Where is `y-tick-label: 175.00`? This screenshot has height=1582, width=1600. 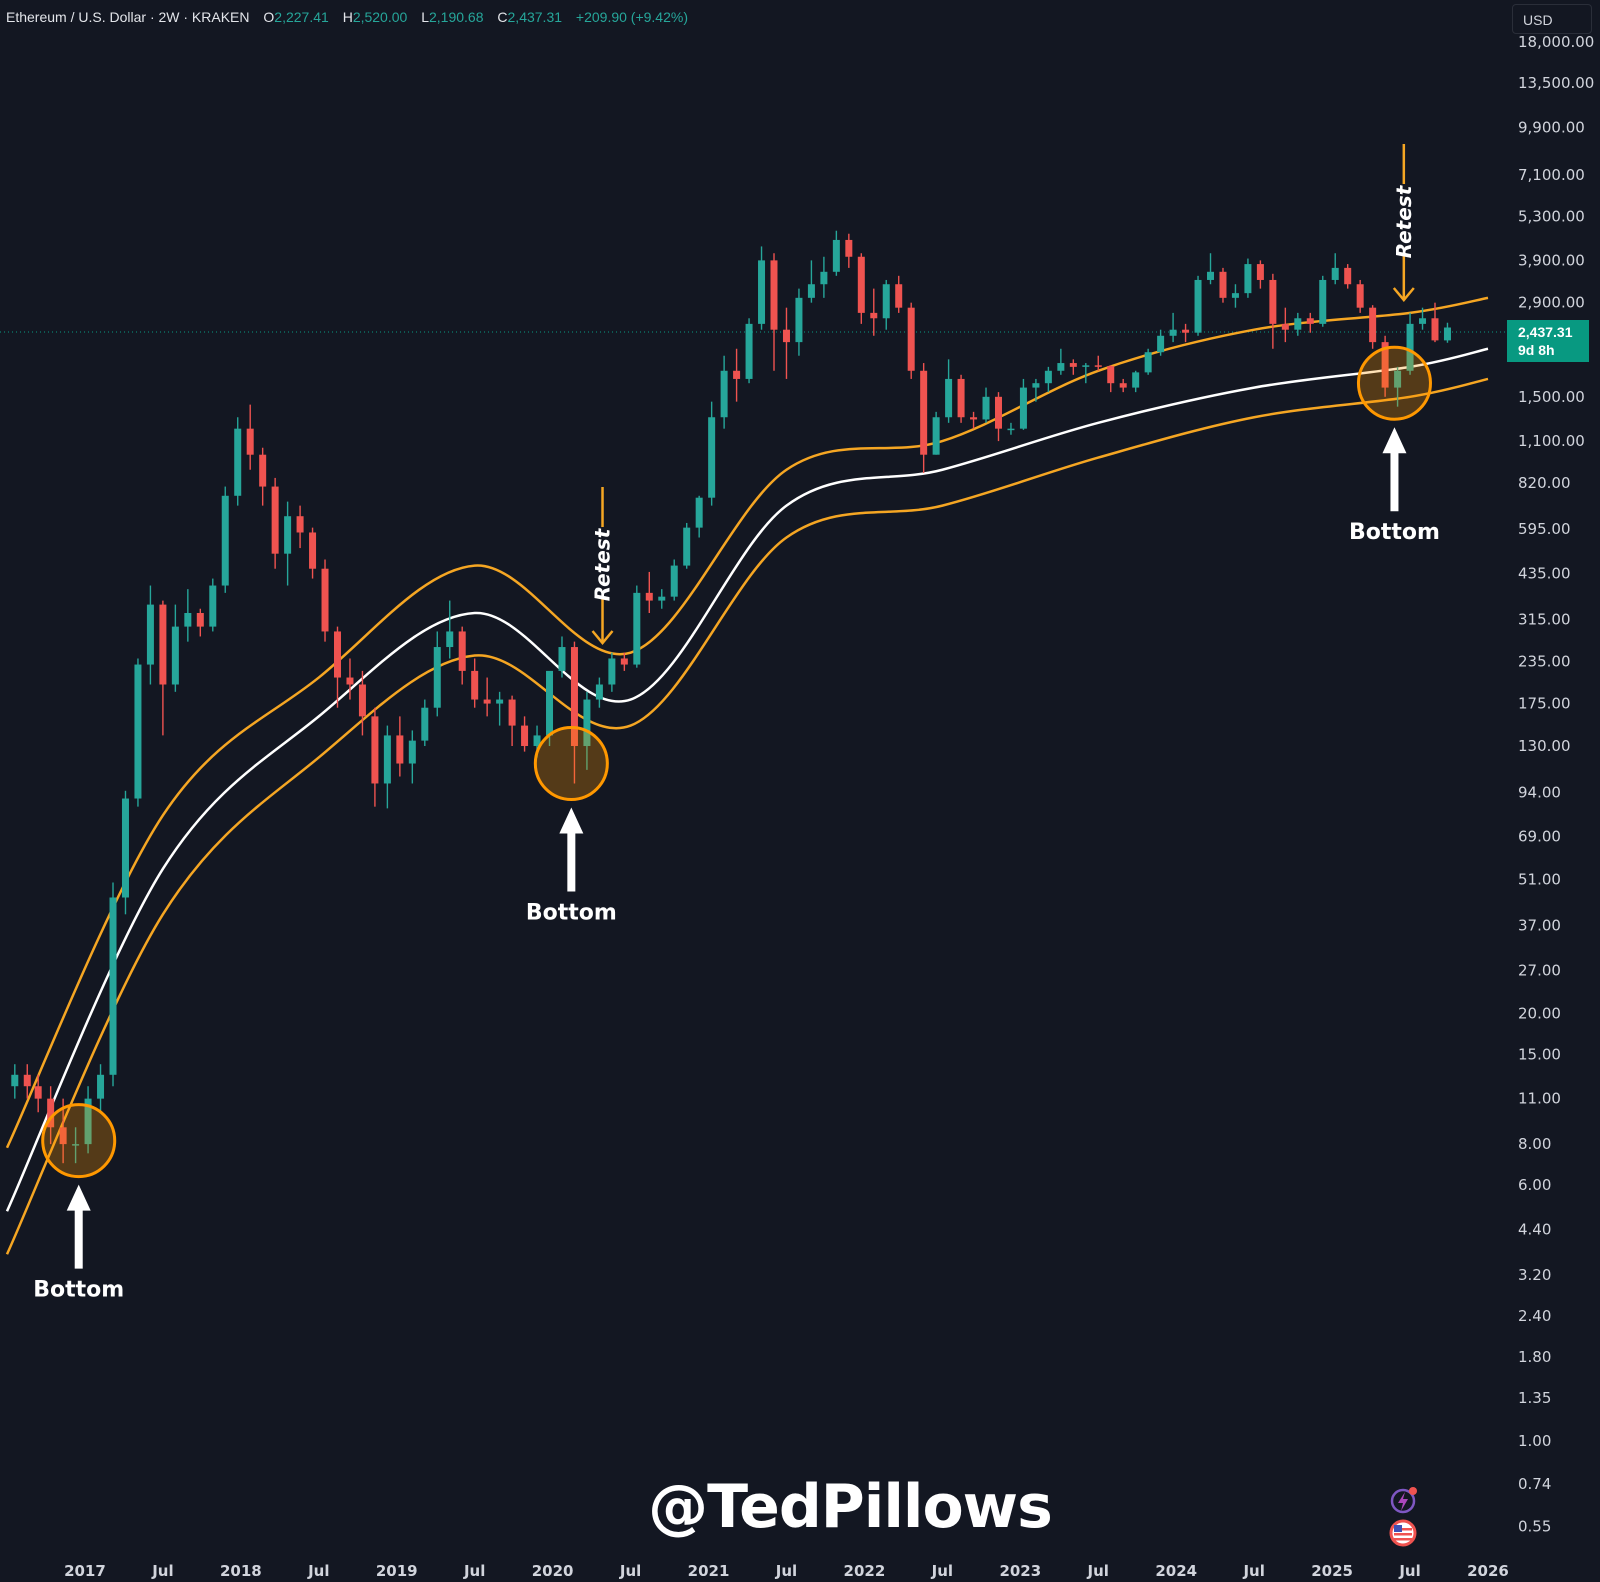 y-tick-label: 175.00 is located at coordinates (1544, 704).